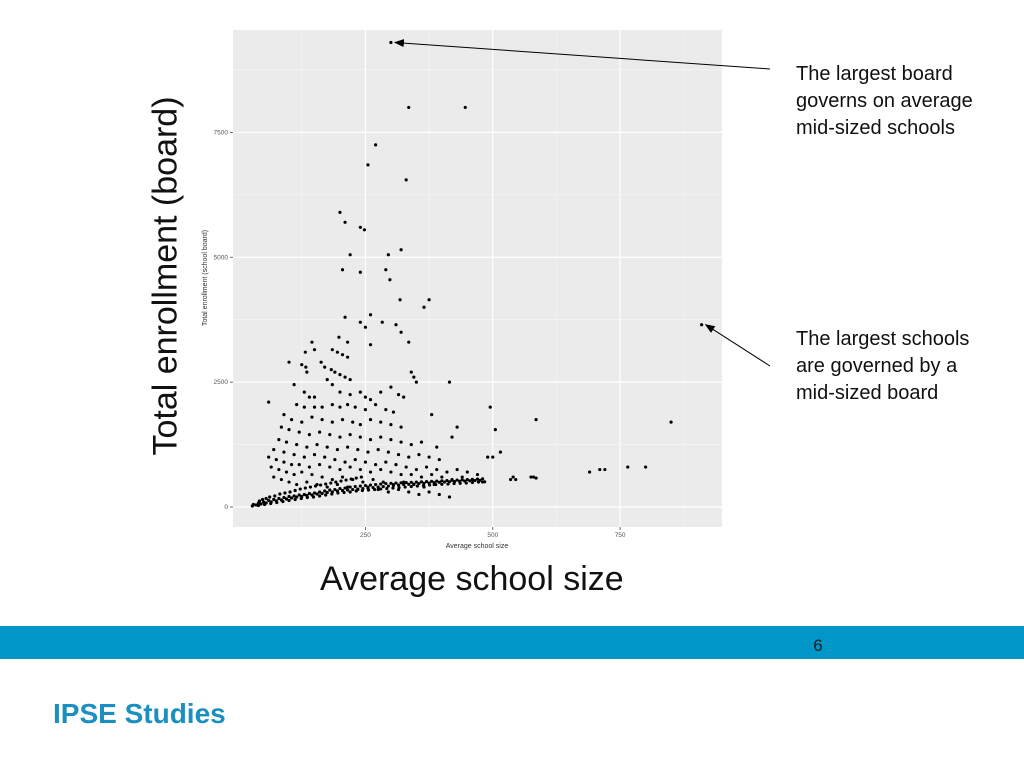 This screenshot has height=768, width=1024. Describe the element at coordinates (221, 382) in the screenshot. I see `y-tick-label: 2500` at that location.